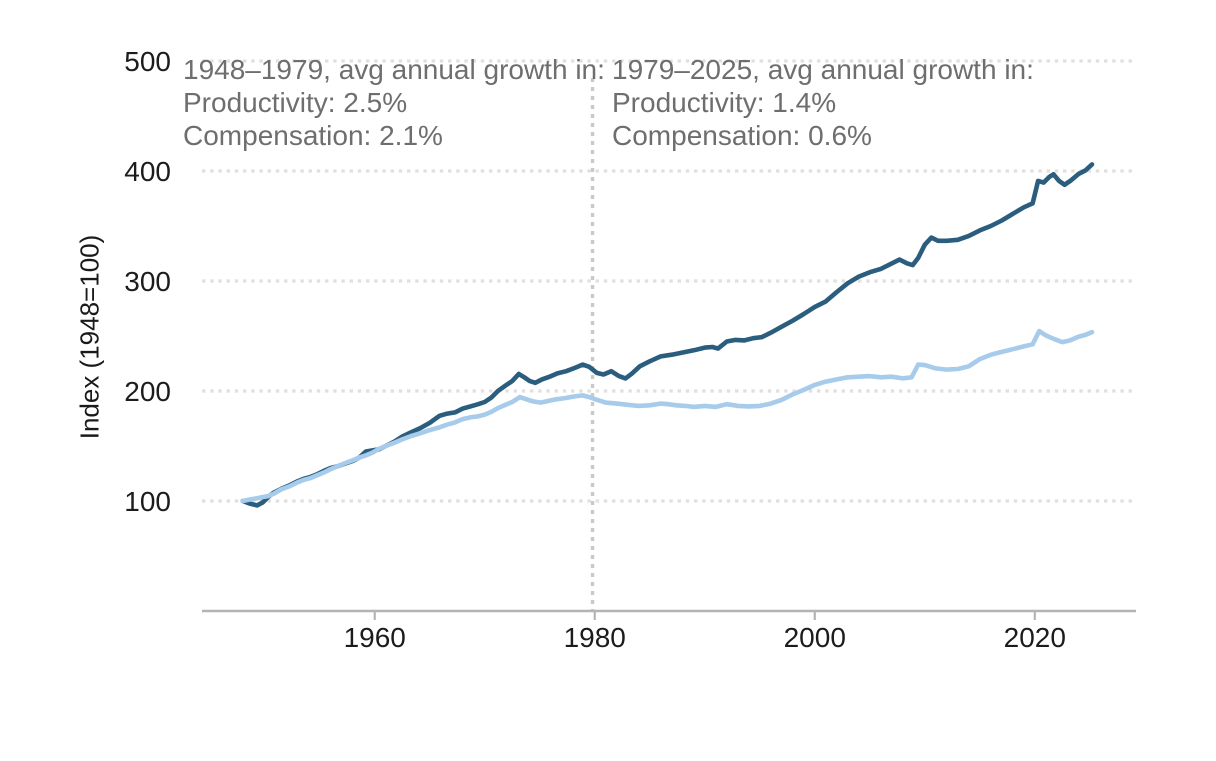 The width and height of the screenshot is (1216, 761). Describe the element at coordinates (147, 501) in the screenshot. I see `y-tick-label-100: 100` at that location.